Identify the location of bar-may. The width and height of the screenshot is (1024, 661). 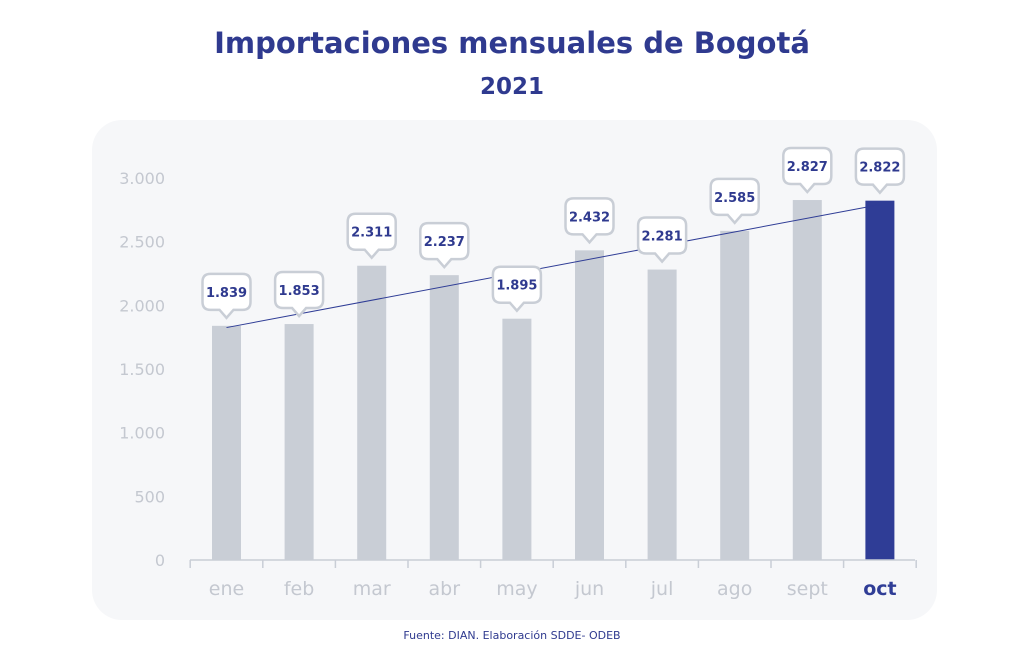
(517, 439).